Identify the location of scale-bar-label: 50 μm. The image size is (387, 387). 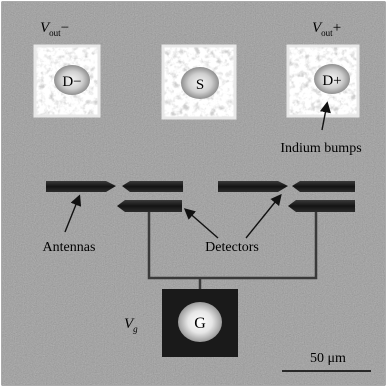
(328, 358).